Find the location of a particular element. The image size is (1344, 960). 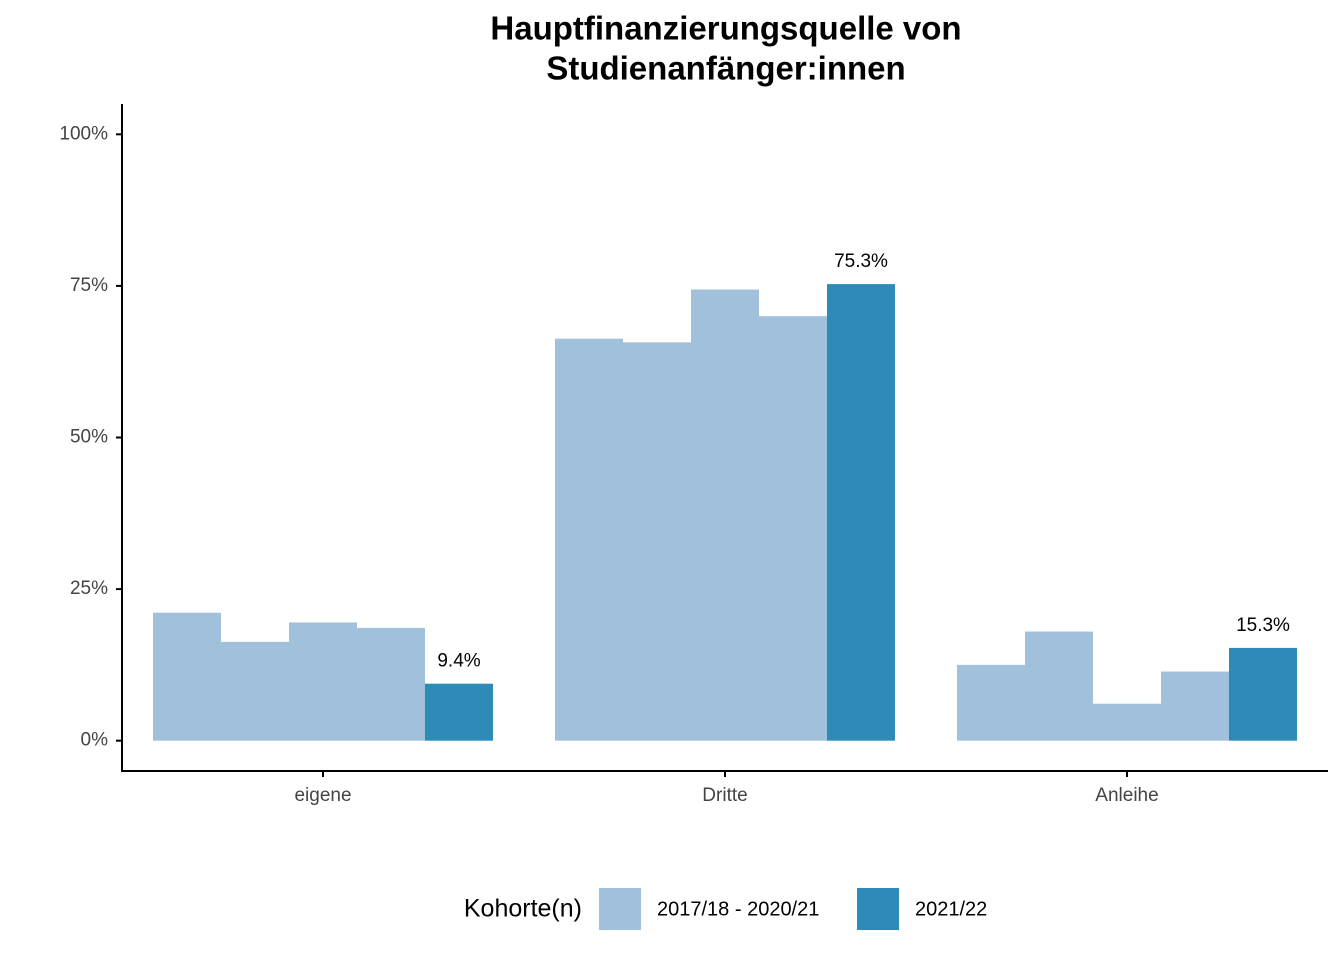

y-tick-label: 0% is located at coordinates (95, 740).